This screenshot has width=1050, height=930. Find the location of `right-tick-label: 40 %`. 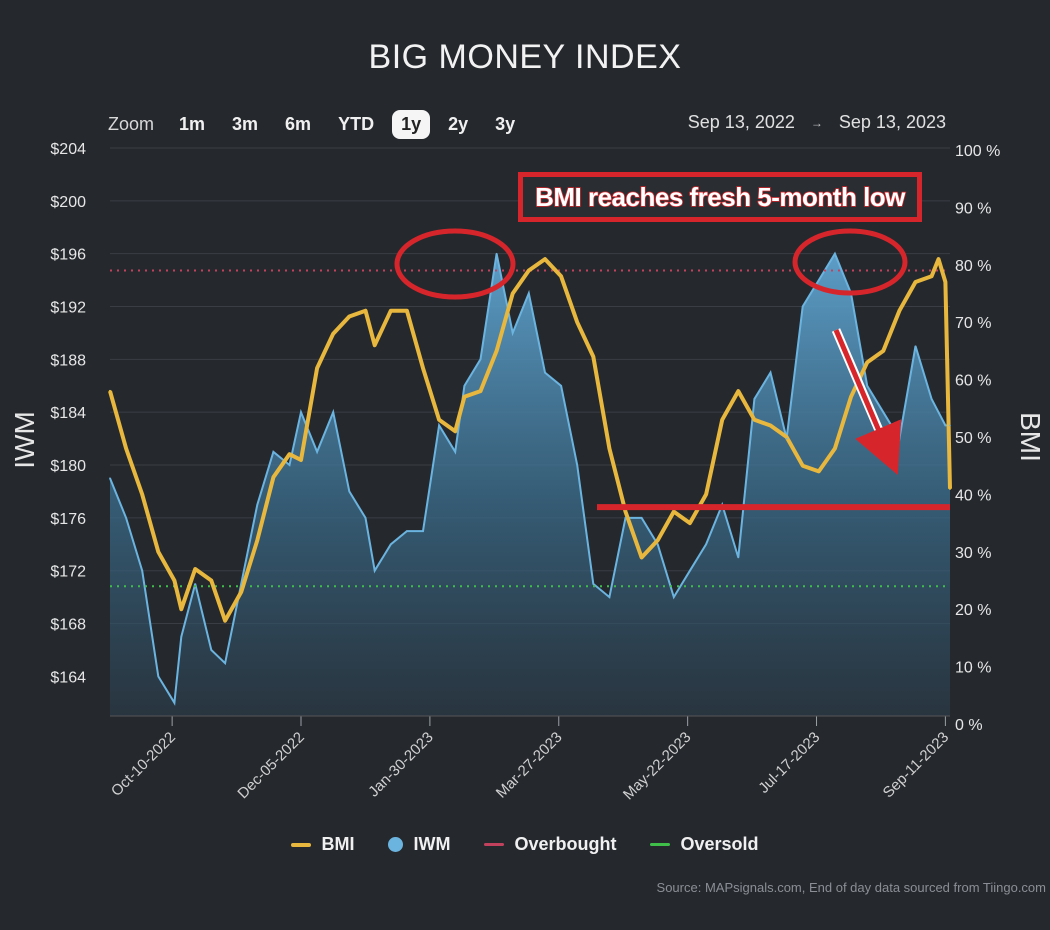

right-tick-label: 40 % is located at coordinates (973, 495).